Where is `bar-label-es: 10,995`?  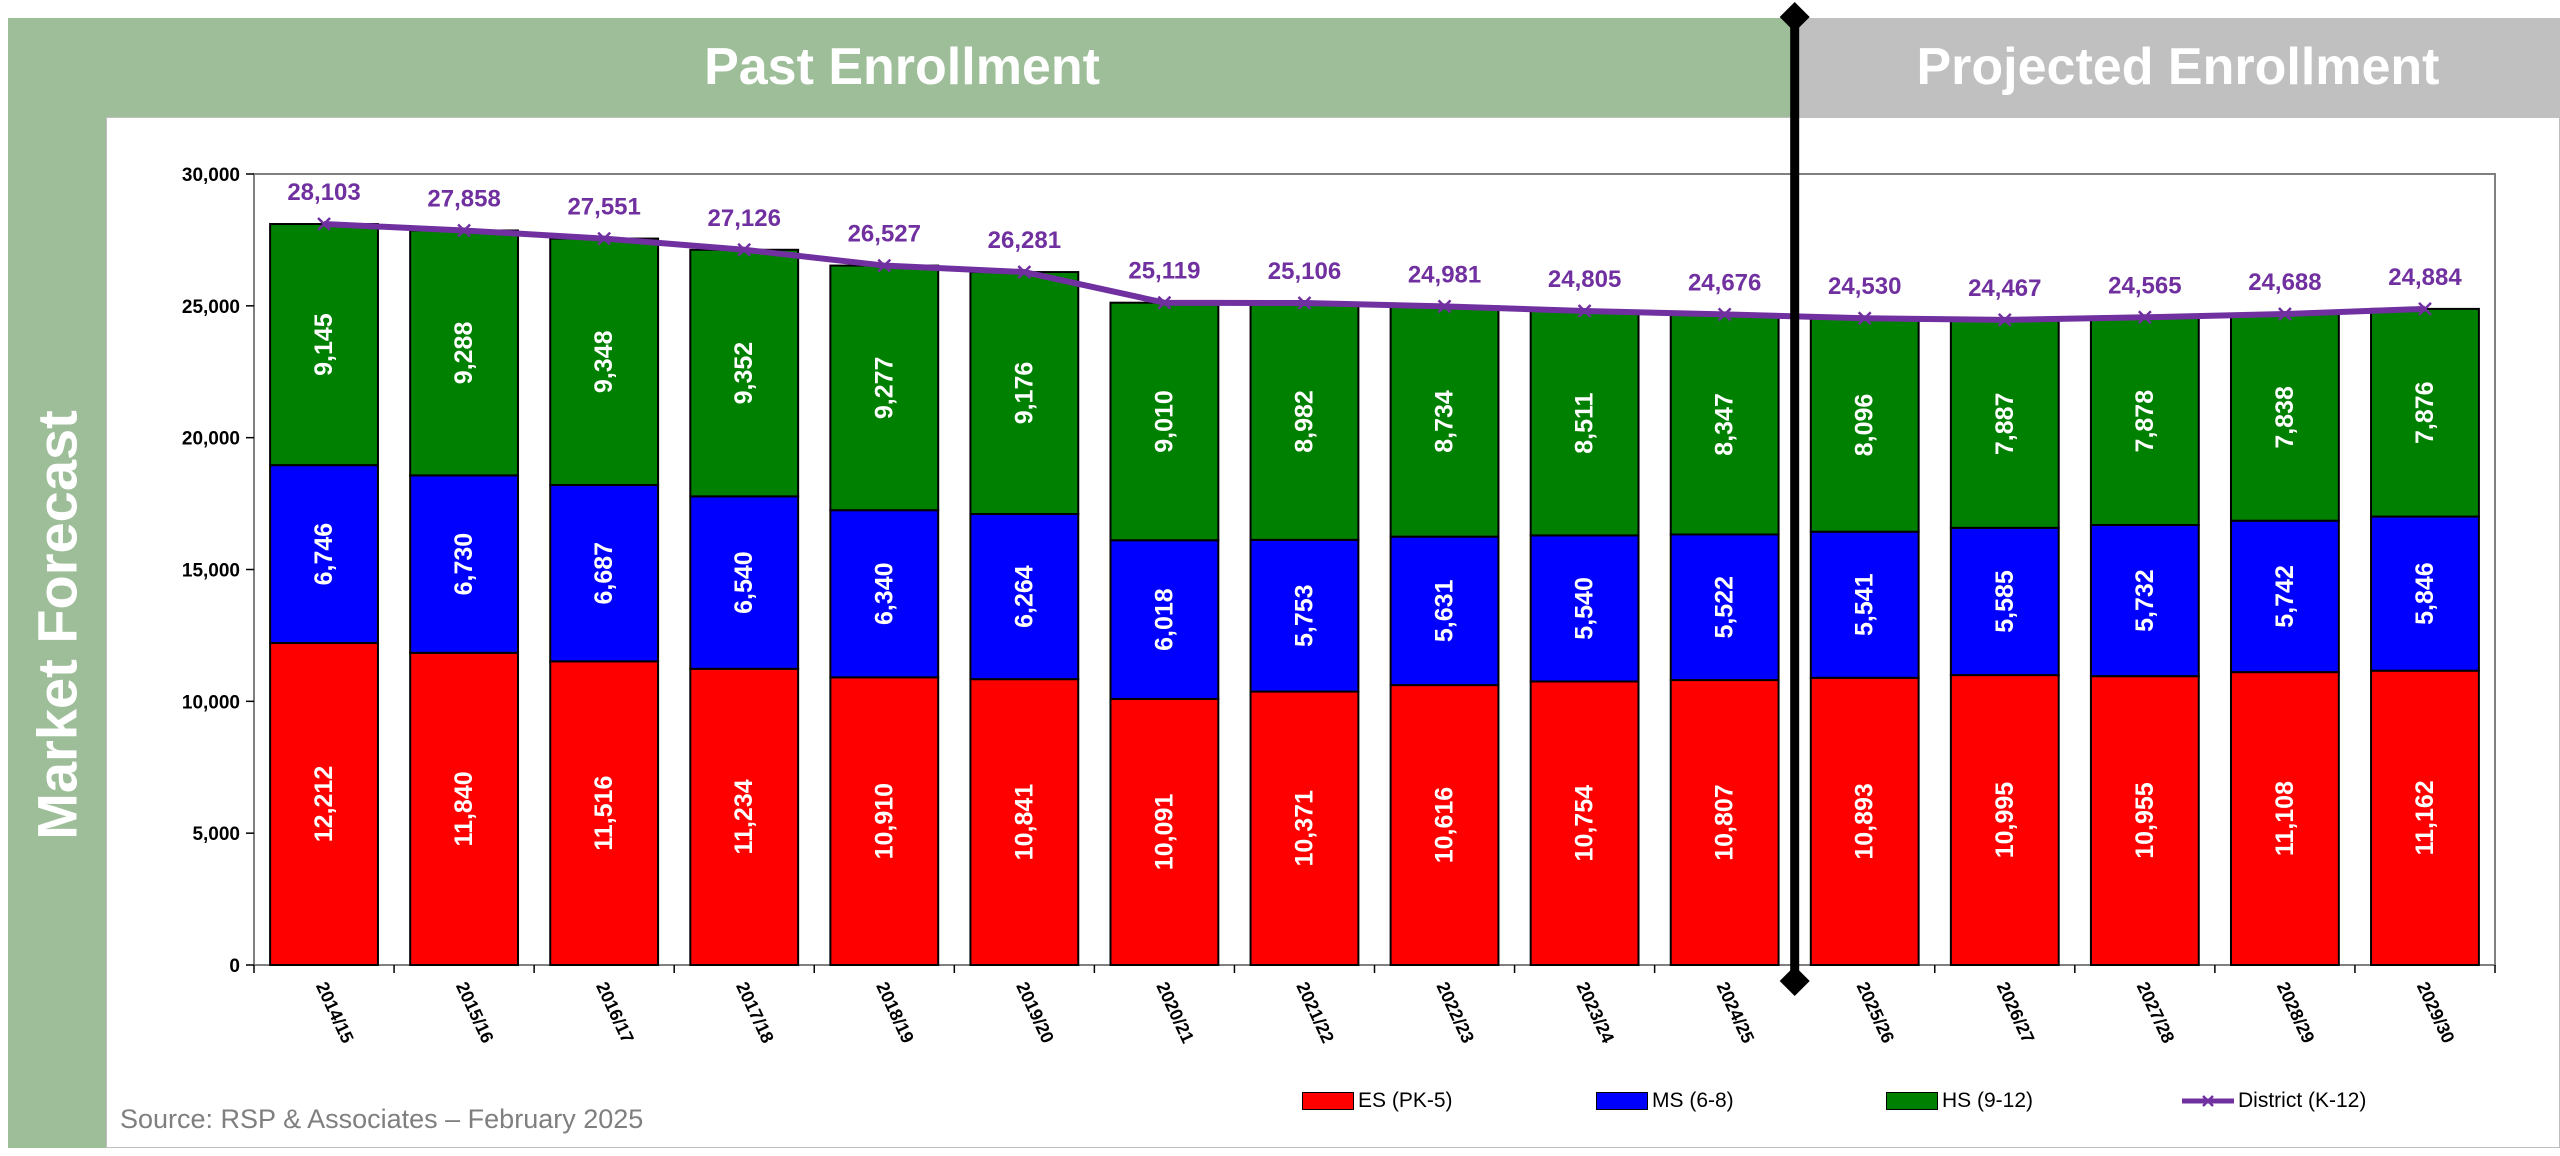 bar-label-es: 10,995 is located at coordinates (2005, 820).